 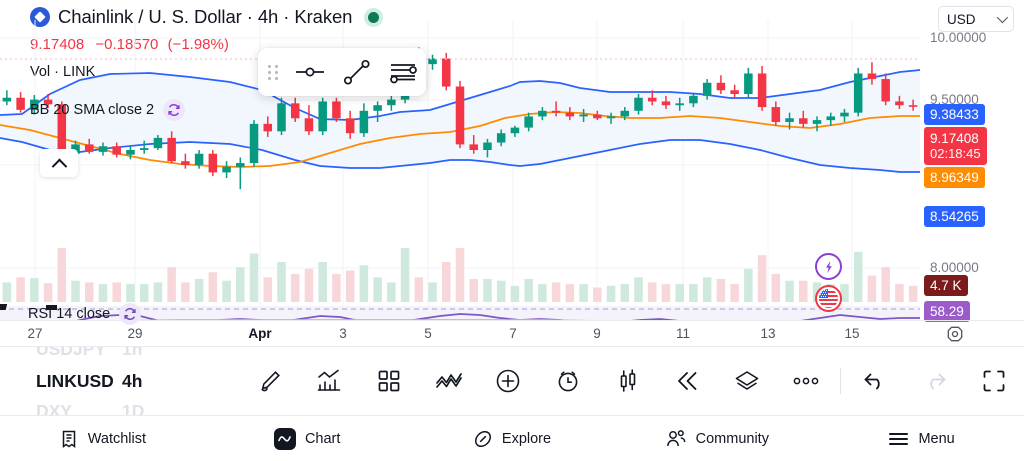 What do you see at coordinates (260, 333) in the screenshot?
I see `time-axis-tick: Apr` at bounding box center [260, 333].